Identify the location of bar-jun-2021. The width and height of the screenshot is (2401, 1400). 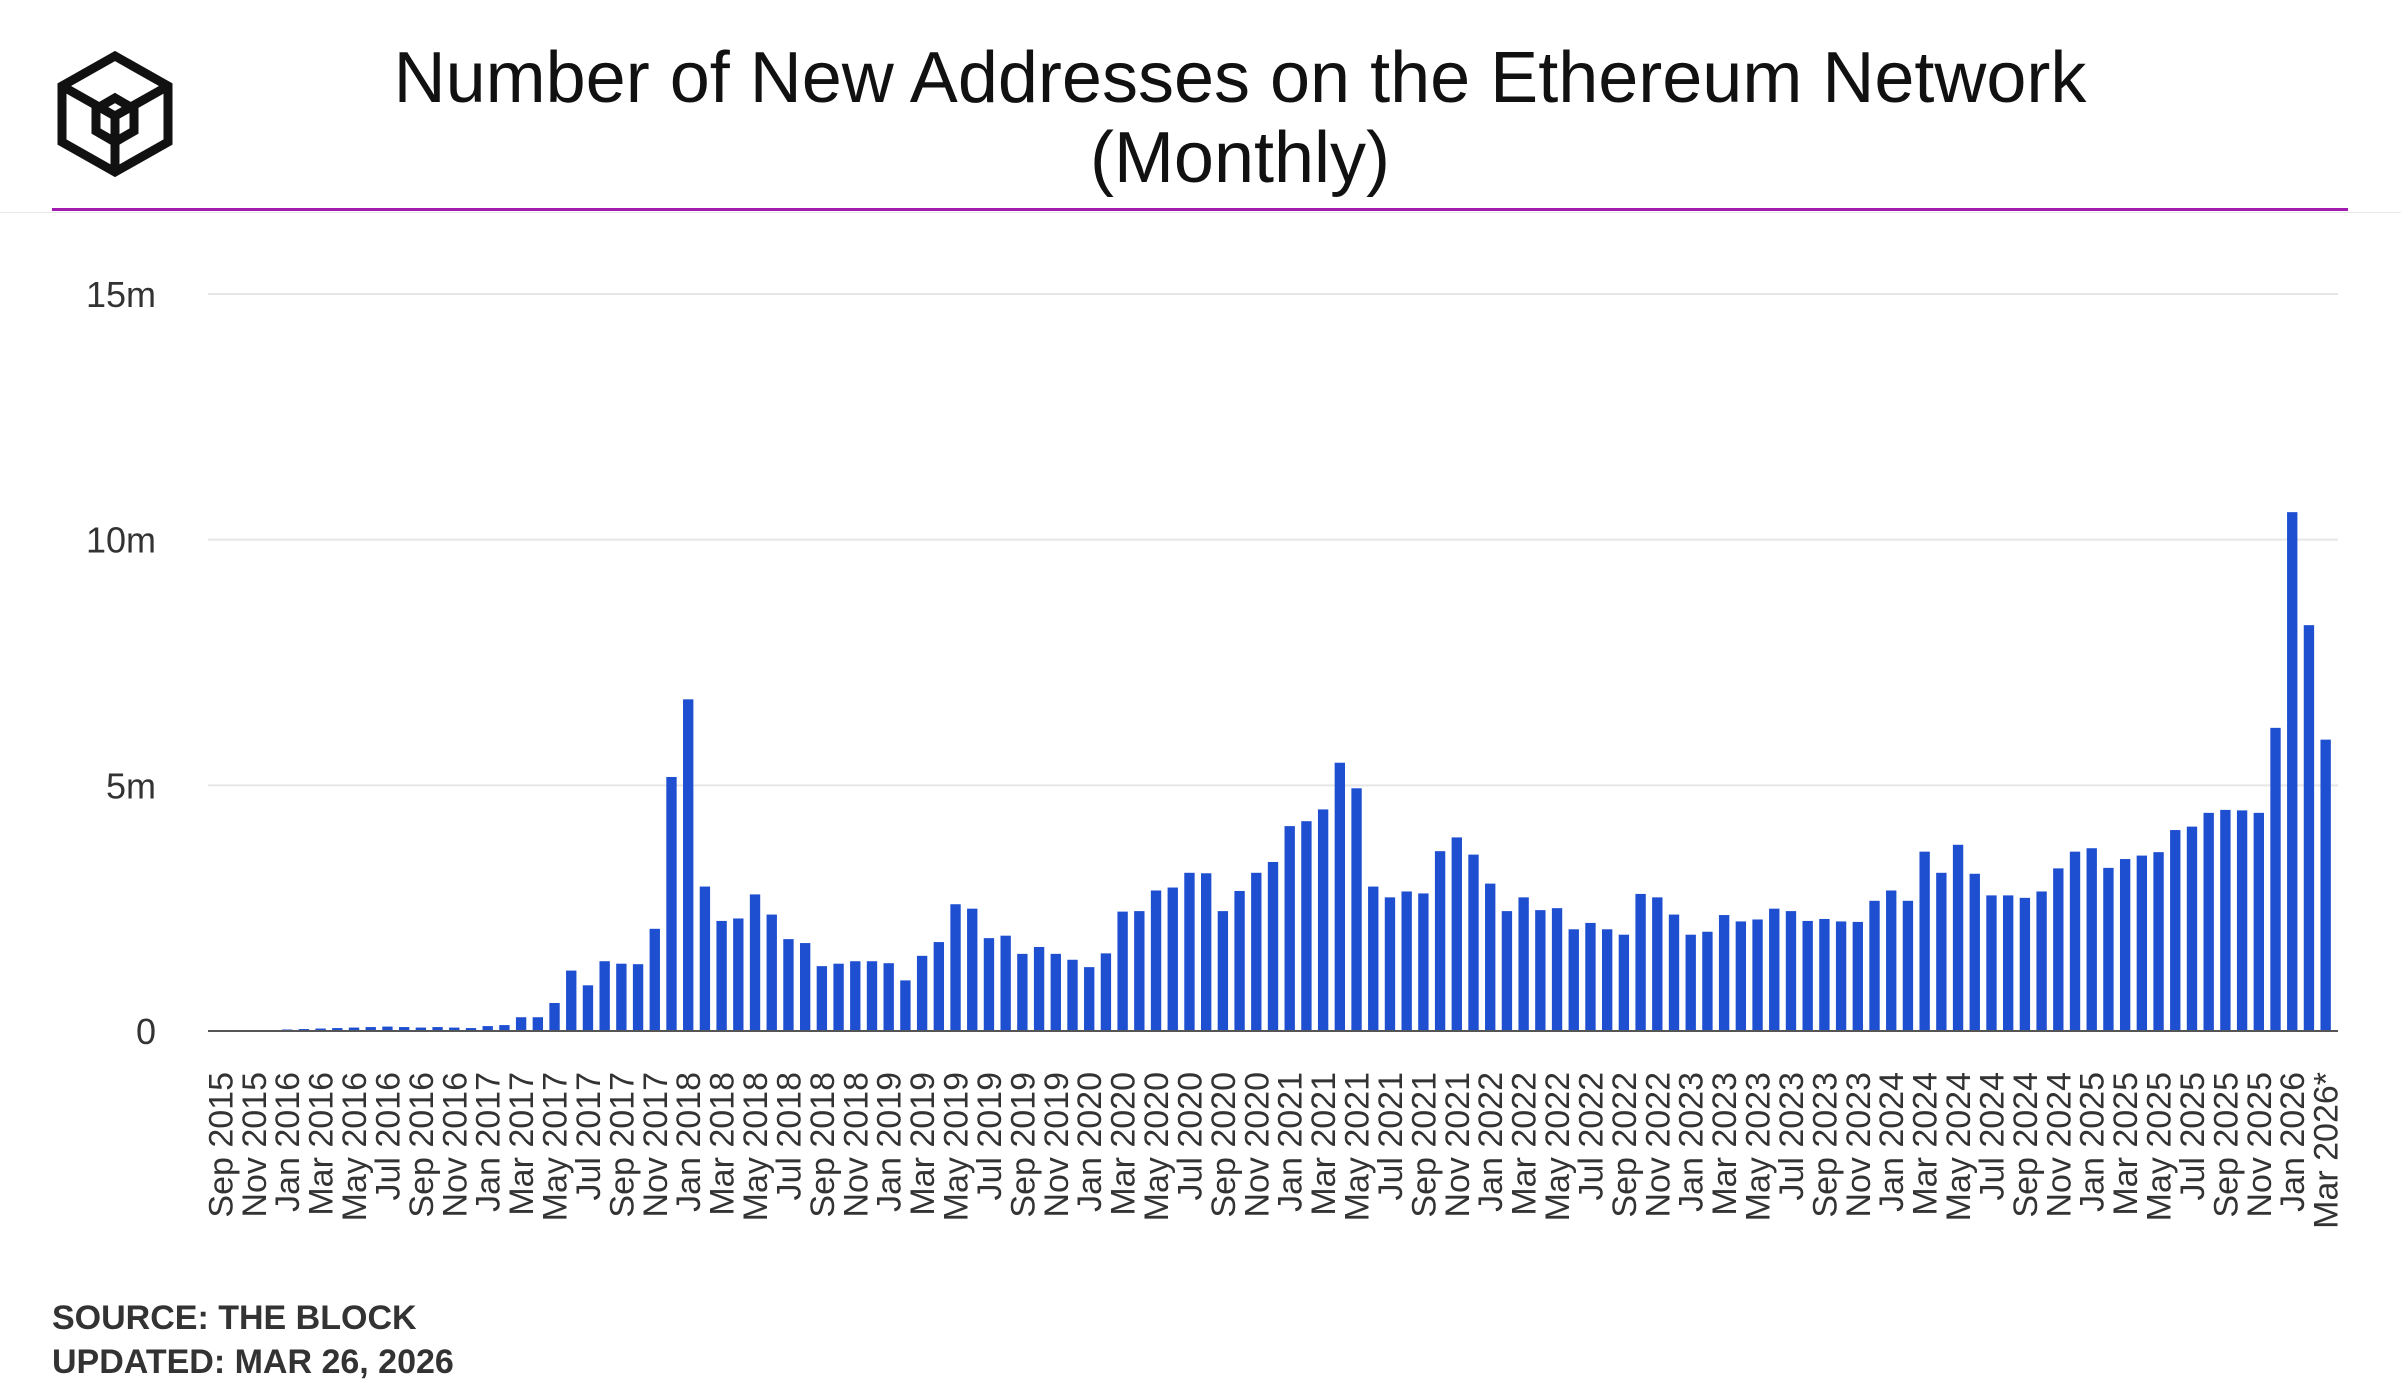
(1373, 958).